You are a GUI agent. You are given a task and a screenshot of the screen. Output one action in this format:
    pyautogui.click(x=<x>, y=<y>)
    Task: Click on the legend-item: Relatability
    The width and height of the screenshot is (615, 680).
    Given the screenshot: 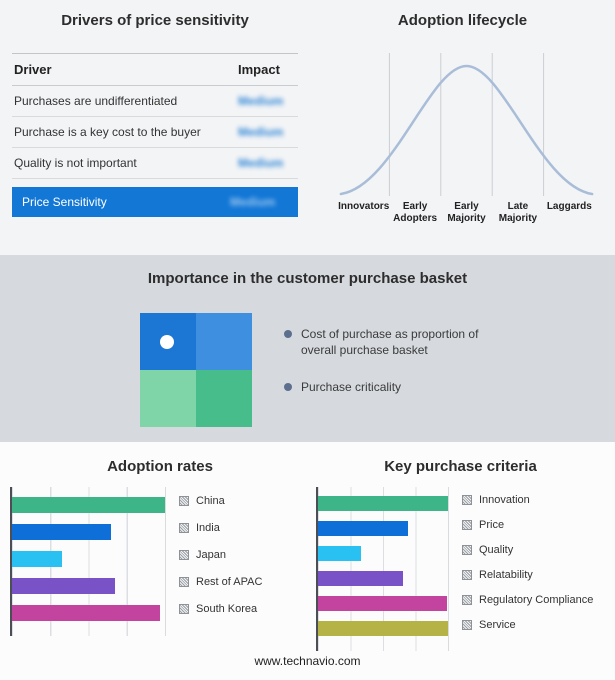 What is the action you would take?
    pyautogui.click(x=527, y=574)
    